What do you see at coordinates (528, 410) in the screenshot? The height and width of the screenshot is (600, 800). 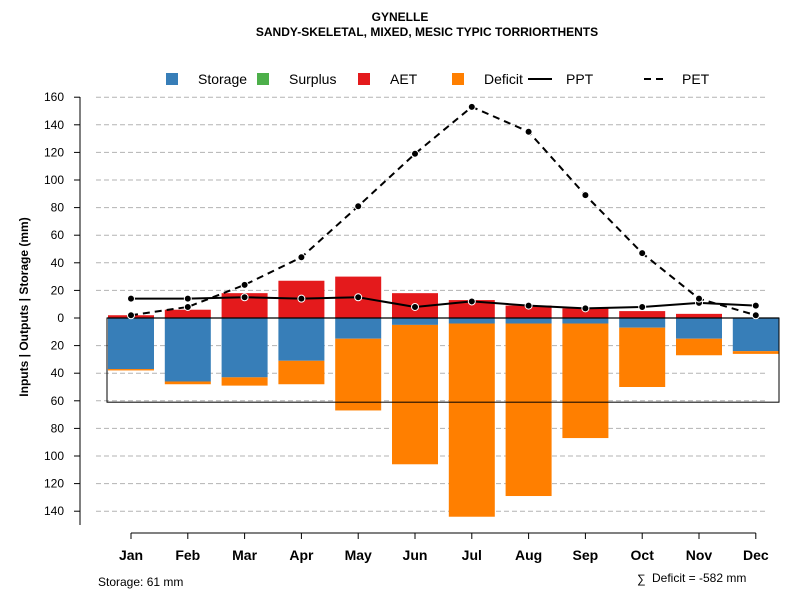 I see `deficit-bar-aug` at bounding box center [528, 410].